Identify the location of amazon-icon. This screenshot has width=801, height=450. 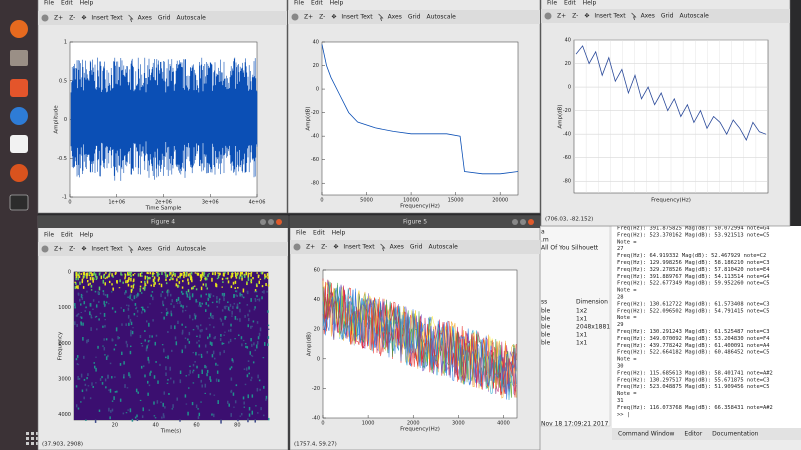
(19, 144).